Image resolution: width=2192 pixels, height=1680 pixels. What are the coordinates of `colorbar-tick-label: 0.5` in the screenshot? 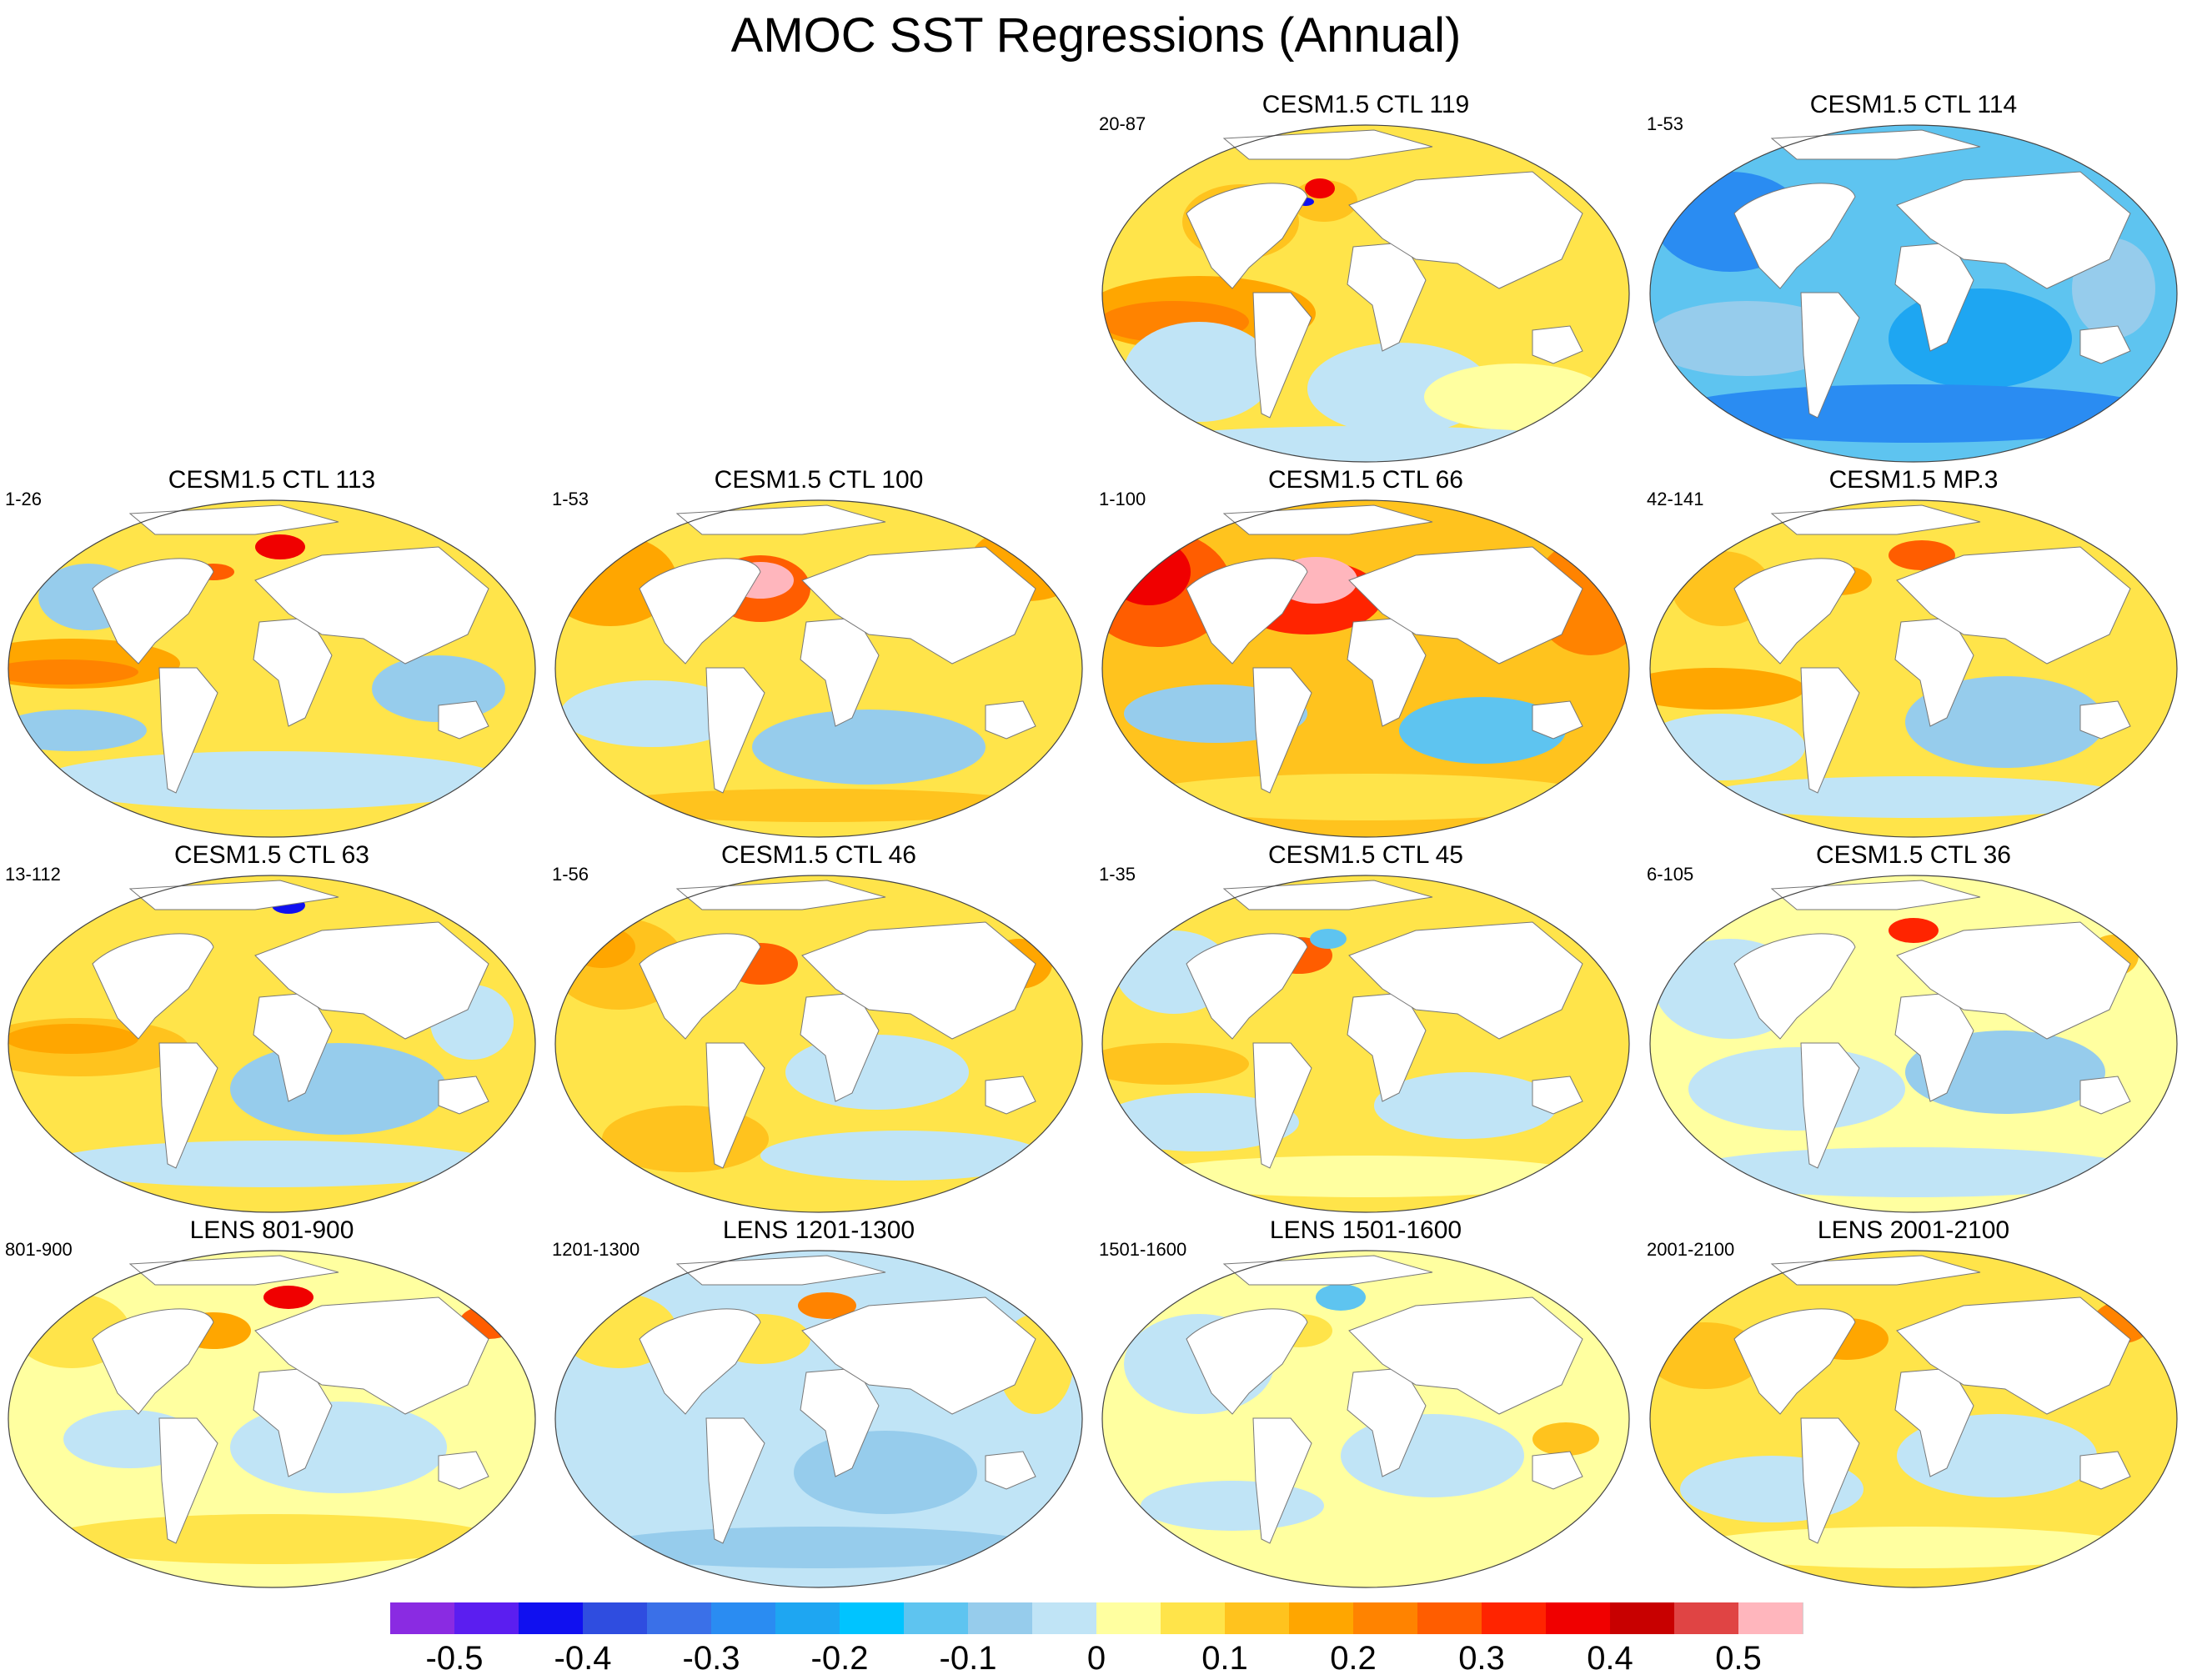 It's located at (1739, 1658).